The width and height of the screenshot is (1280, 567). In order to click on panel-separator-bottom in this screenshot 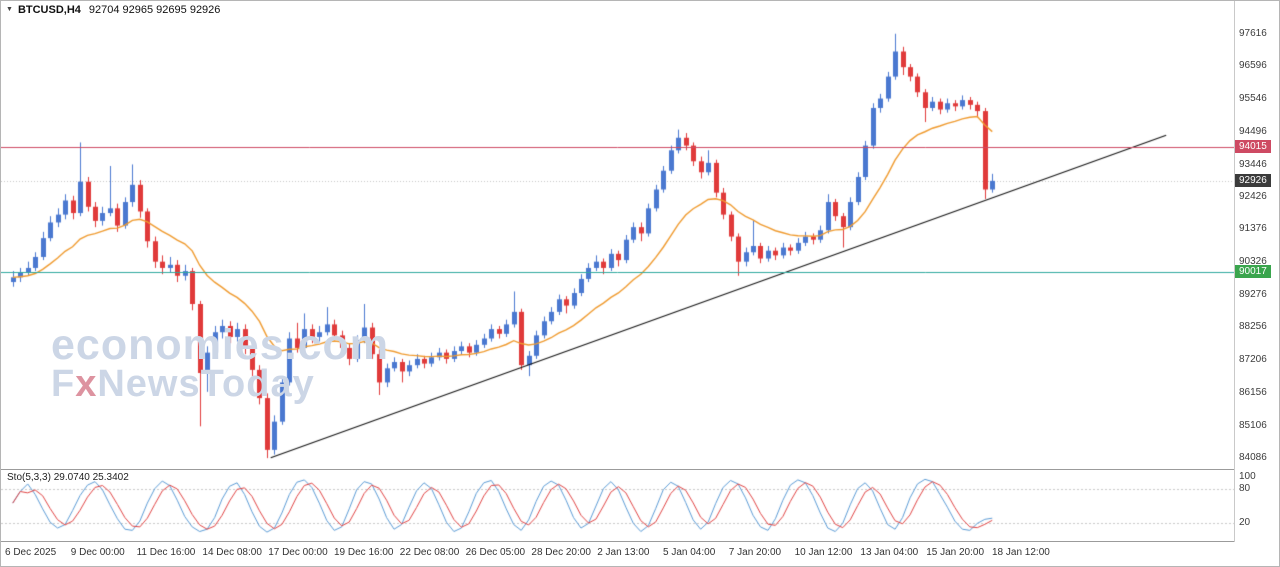, I will do `click(640, 541)`.